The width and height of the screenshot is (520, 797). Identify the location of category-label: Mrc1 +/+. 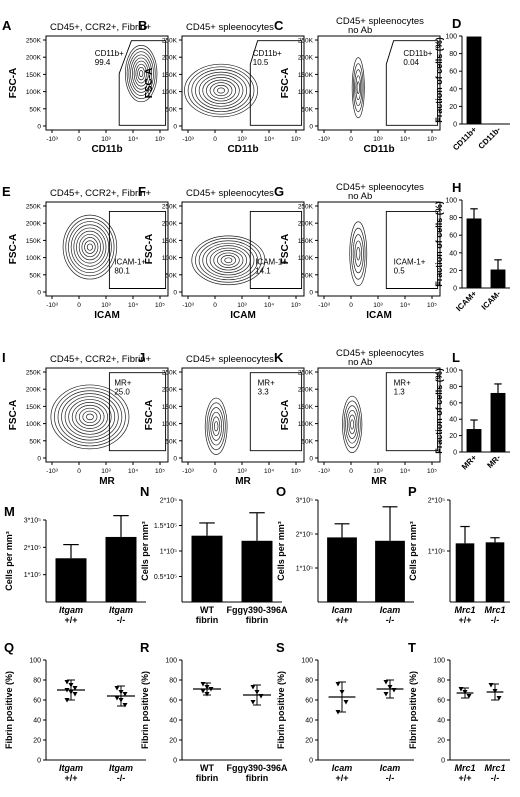
(464, 615).